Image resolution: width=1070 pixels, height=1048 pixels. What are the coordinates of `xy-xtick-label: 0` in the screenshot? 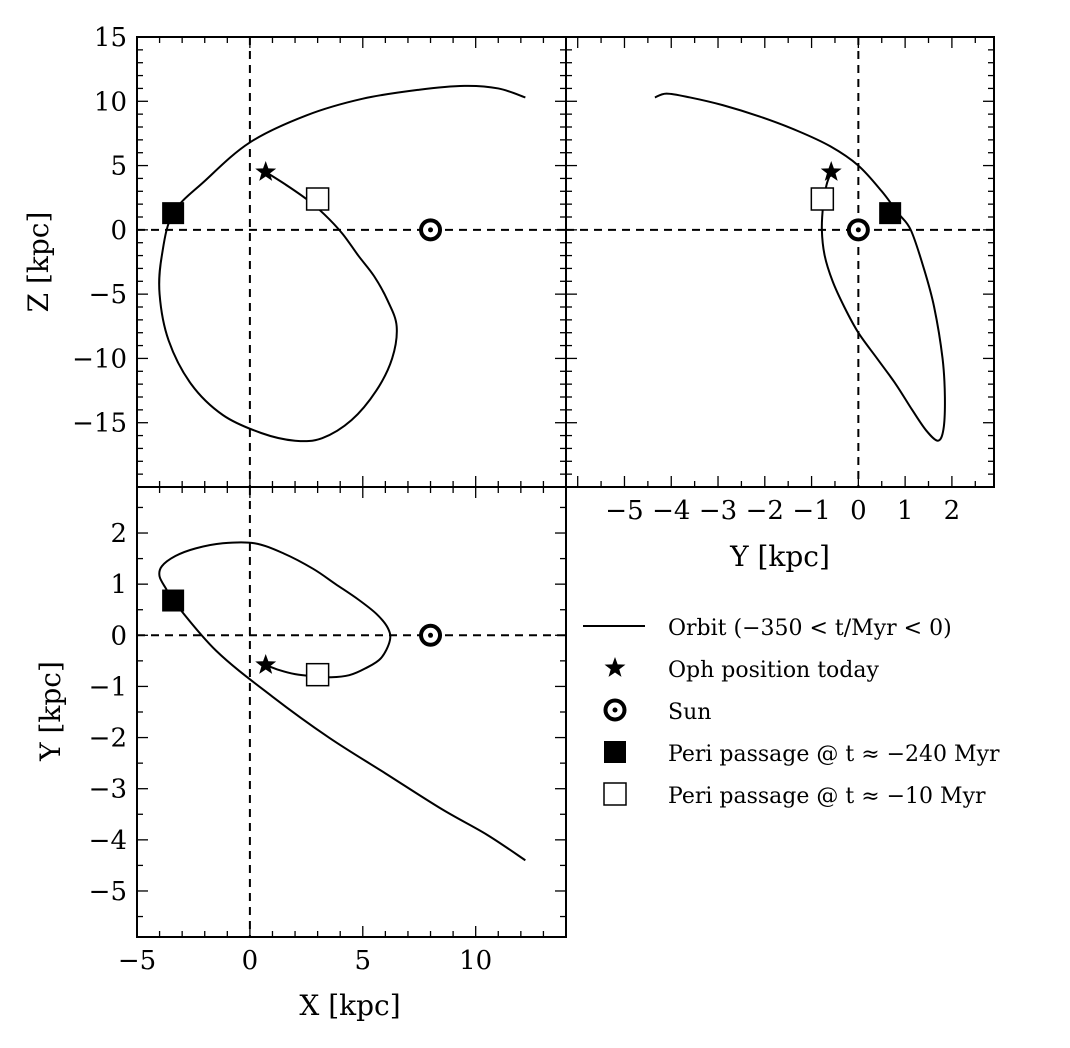 It's located at (250, 961).